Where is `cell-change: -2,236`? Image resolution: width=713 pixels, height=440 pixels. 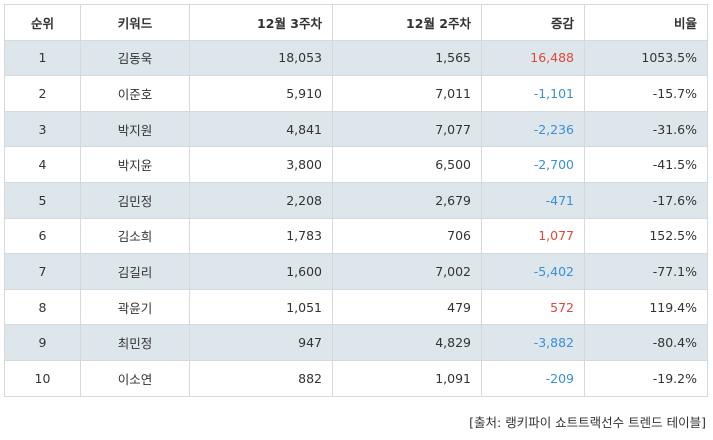 cell-change: -2,236 is located at coordinates (533, 129).